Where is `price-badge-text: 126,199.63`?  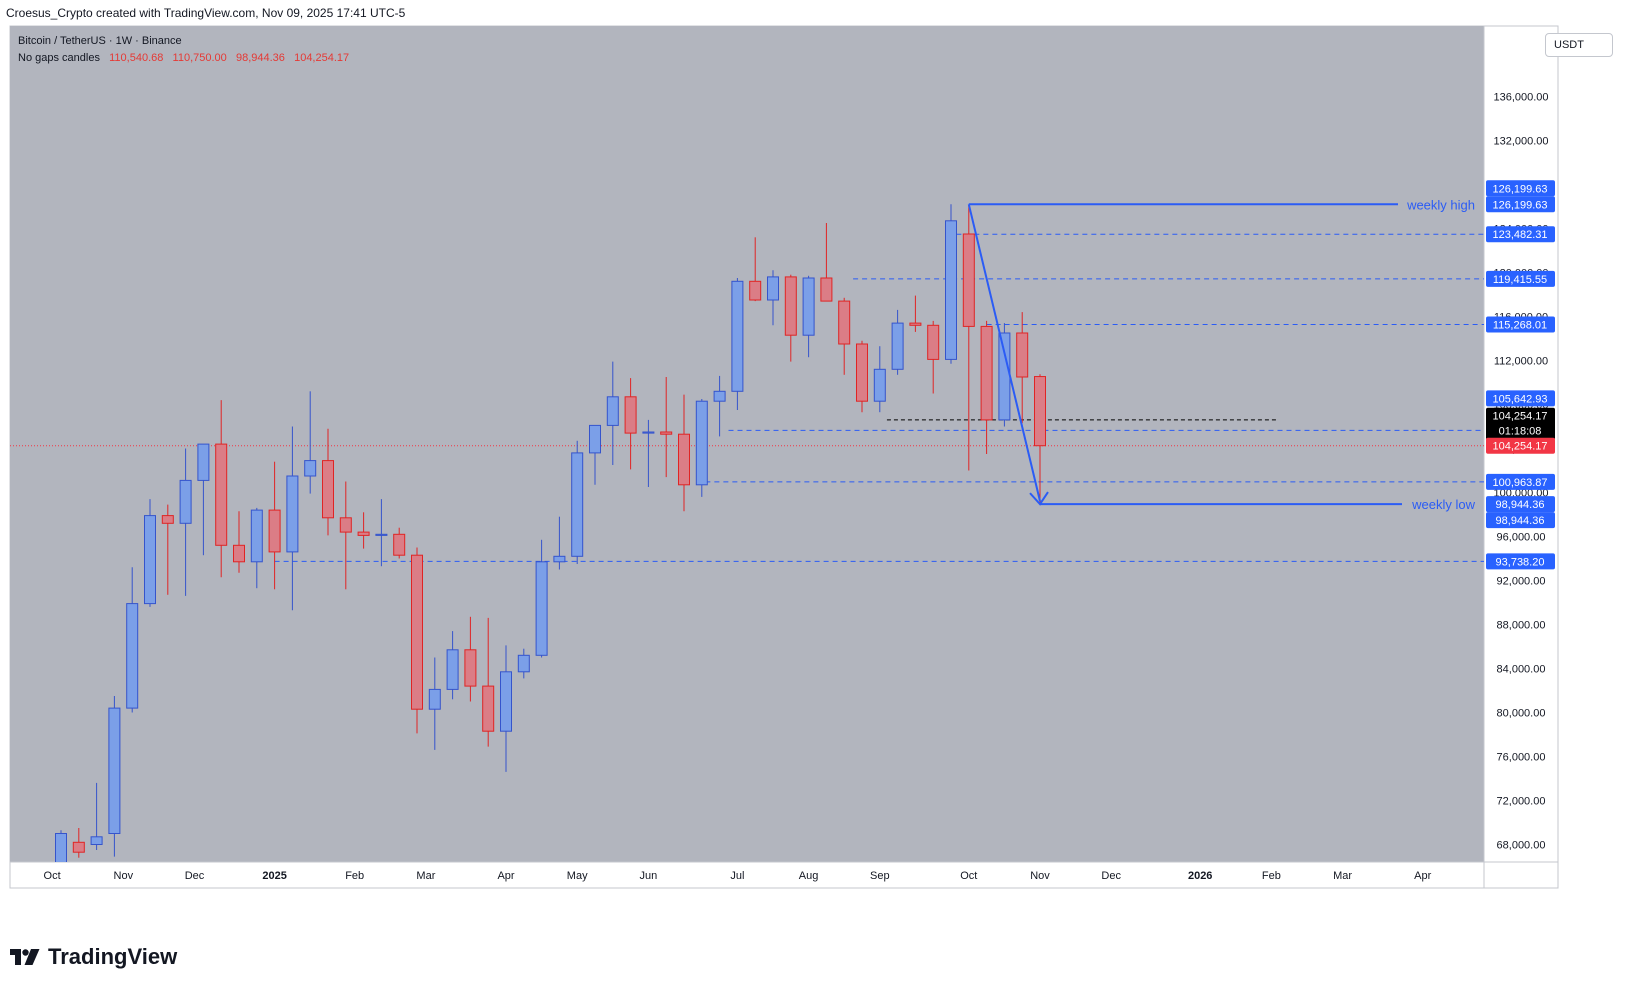 price-badge-text: 126,199.63 is located at coordinates (1519, 205).